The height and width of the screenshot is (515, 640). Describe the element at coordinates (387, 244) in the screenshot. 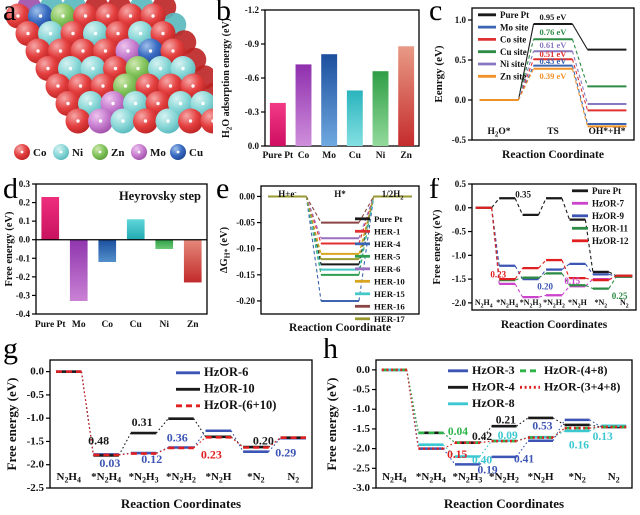

I see `svg-text: HER-4` at that location.